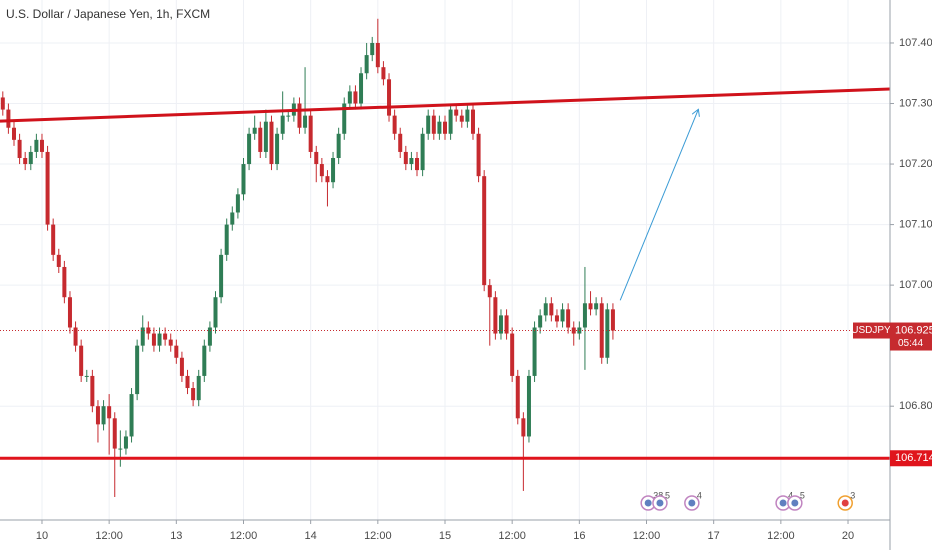 The height and width of the screenshot is (550, 932). I want to click on last-price-box, so click(911, 336).